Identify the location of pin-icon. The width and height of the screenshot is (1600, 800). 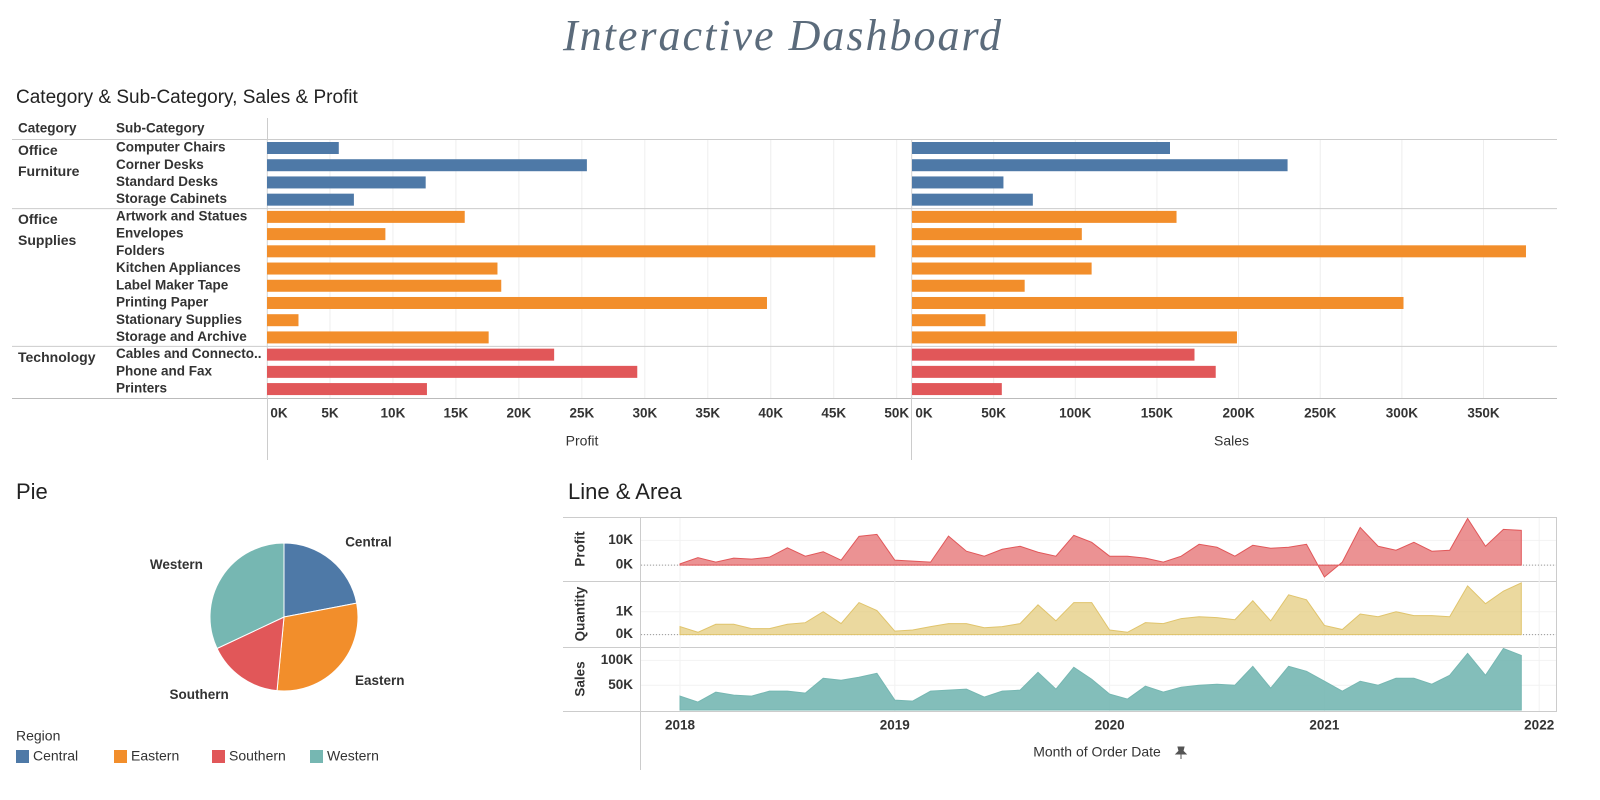
(1181, 752).